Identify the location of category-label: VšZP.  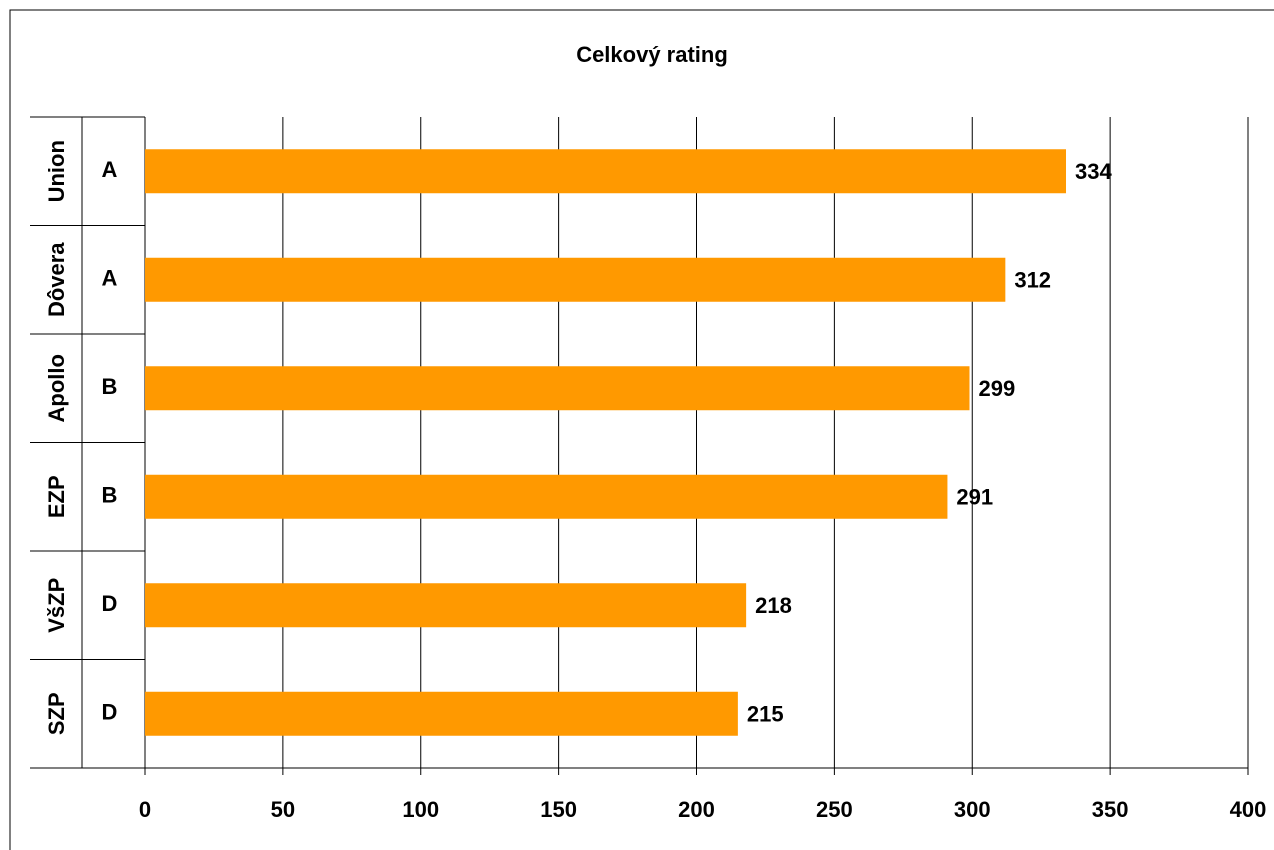
(56, 605).